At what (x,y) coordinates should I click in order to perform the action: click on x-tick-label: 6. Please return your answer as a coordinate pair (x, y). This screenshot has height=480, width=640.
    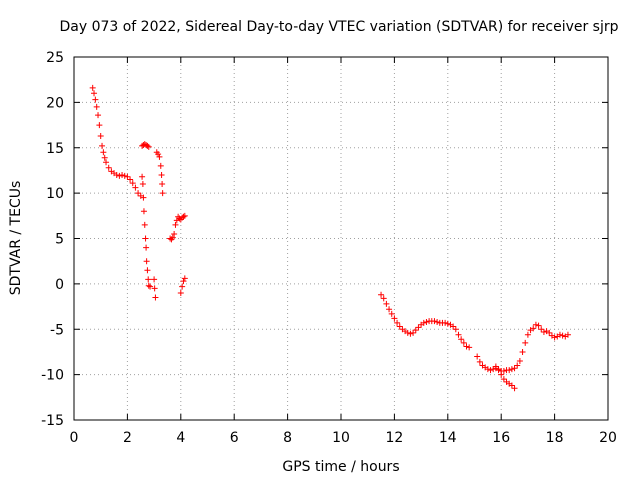
    Looking at the image, I should click on (234, 438).